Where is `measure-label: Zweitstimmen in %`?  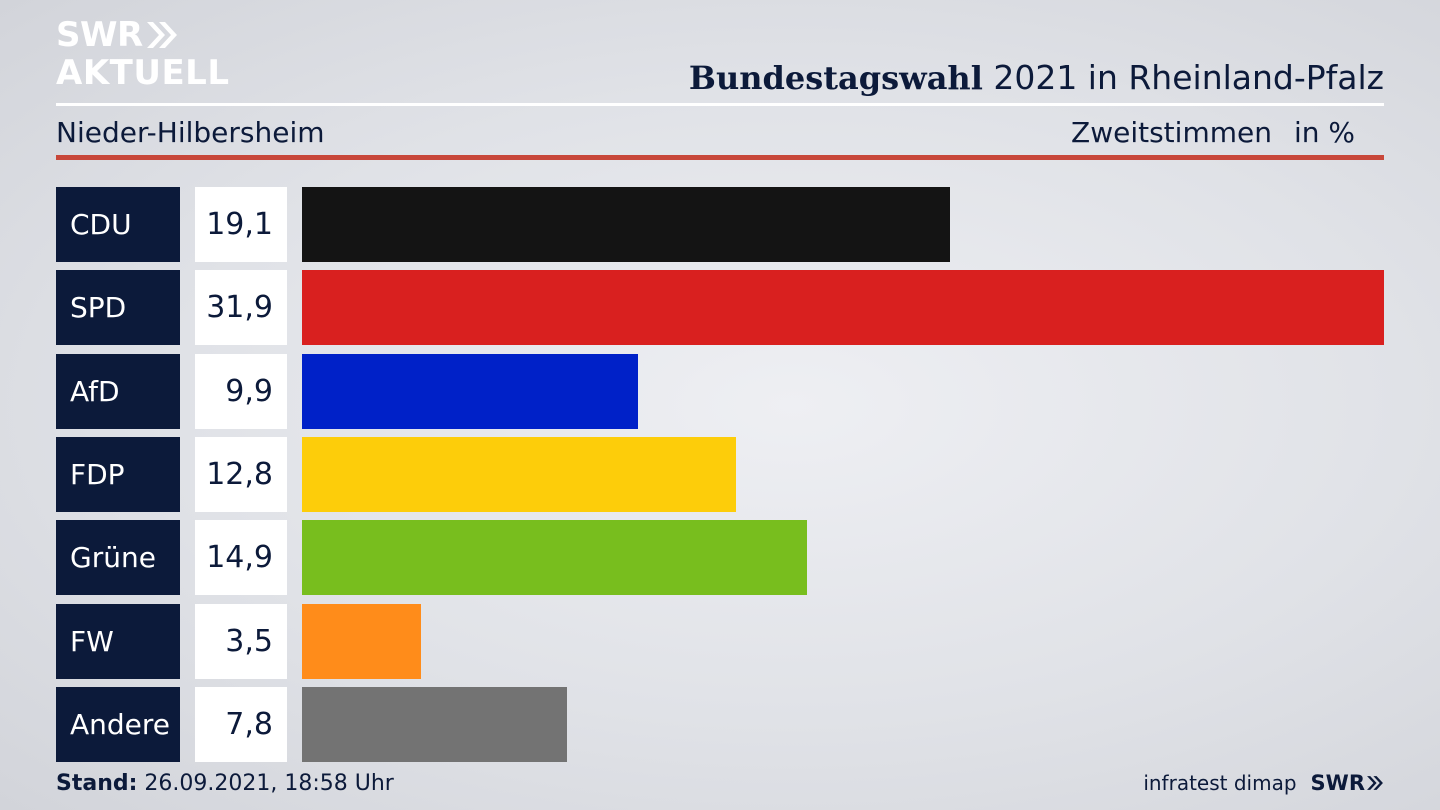 measure-label: Zweitstimmen in % is located at coordinates (1213, 132).